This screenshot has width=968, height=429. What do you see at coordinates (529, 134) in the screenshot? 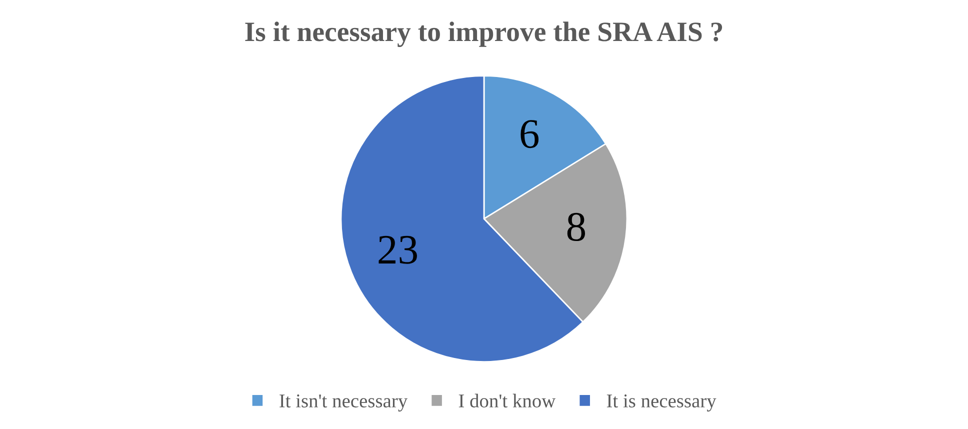
I see `data-label: 6` at bounding box center [529, 134].